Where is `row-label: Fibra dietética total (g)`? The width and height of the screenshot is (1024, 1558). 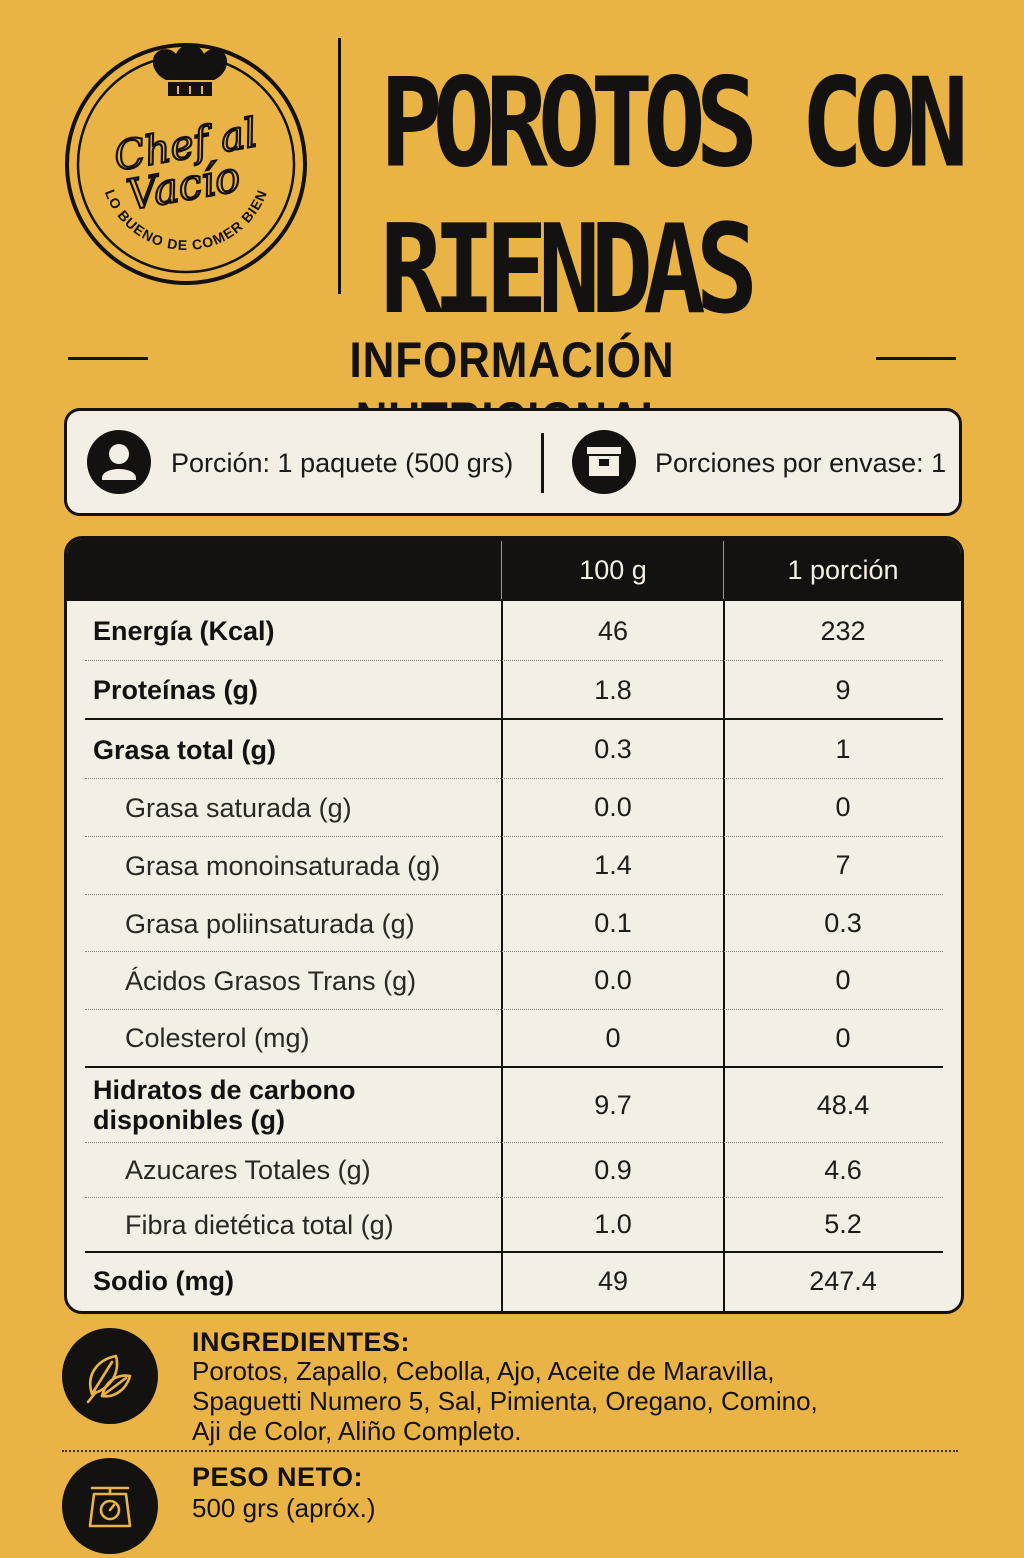 row-label: Fibra dietética total (g) is located at coordinates (259, 1224).